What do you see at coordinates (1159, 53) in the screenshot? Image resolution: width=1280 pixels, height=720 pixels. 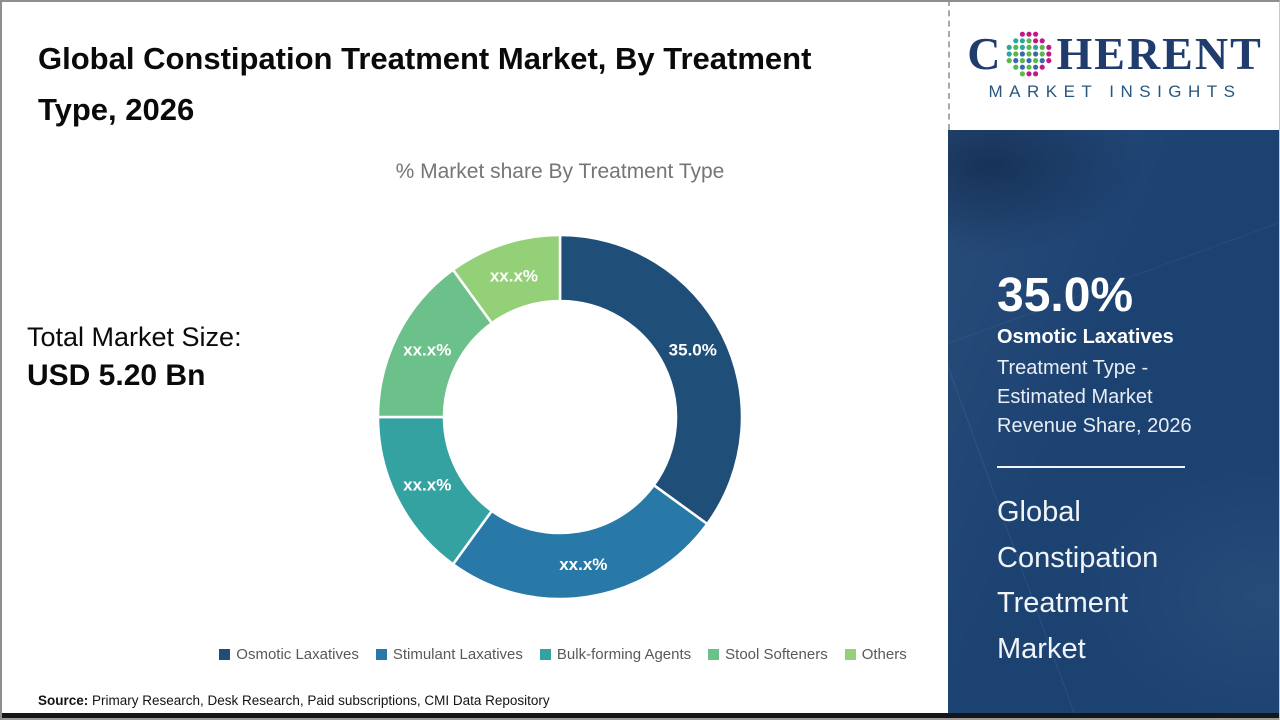 I see `logo-text-herent: HERENT` at bounding box center [1159, 53].